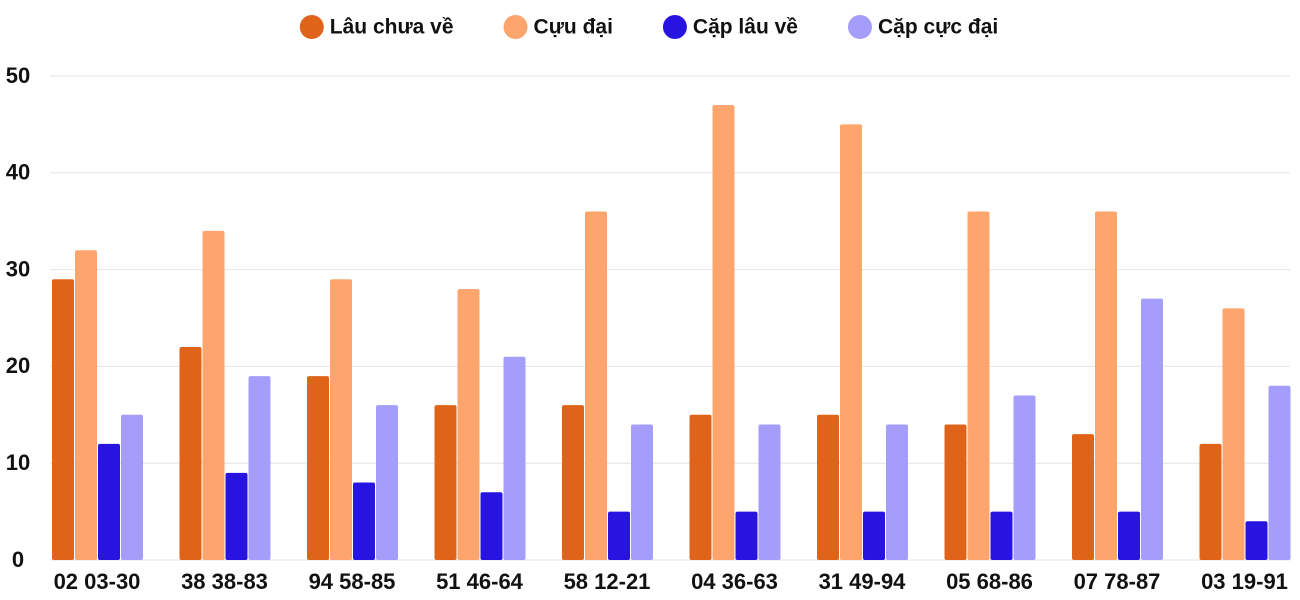  I want to click on y-tick-label: 10, so click(18, 462).